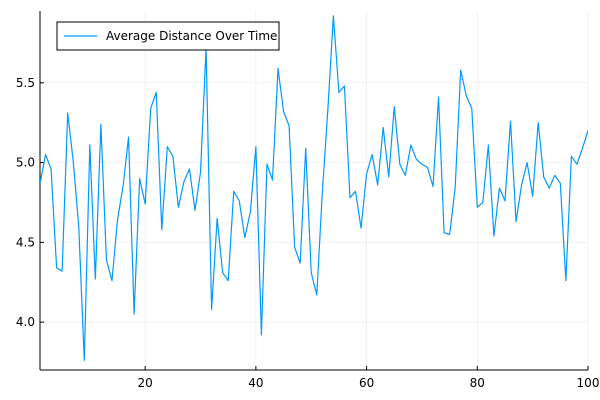 The width and height of the screenshot is (600, 400). Describe the element at coordinates (25, 242) in the screenshot. I see `y-tick-label: 4.5` at that location.